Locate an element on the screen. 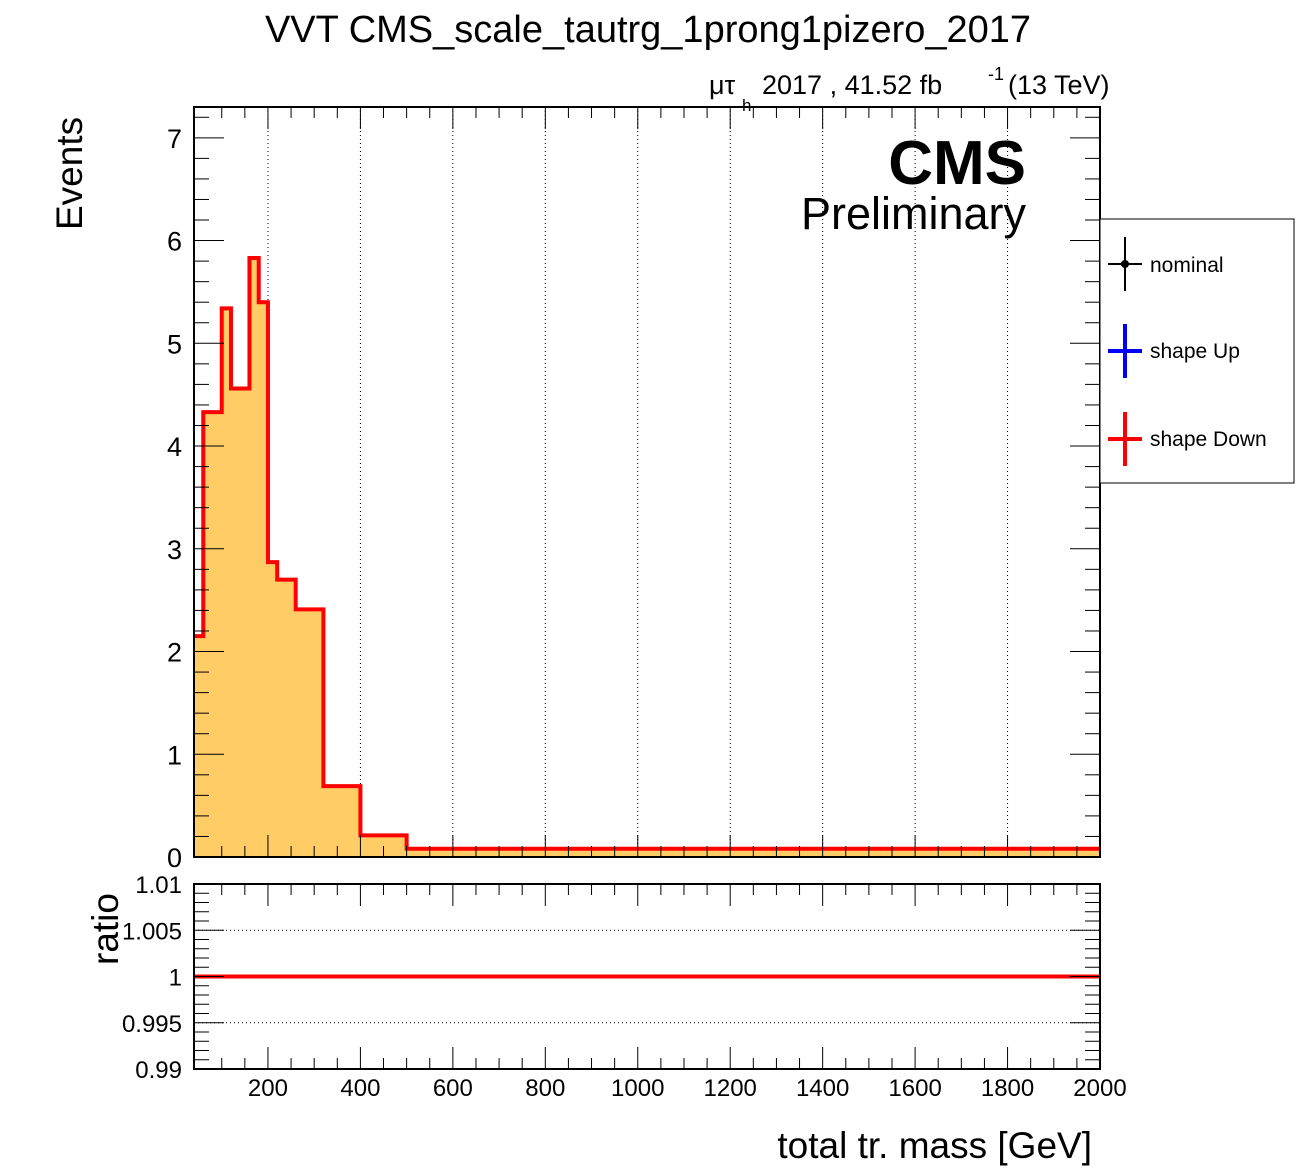  ratio-y-tick-label: 1.01 is located at coordinates (158, 885).